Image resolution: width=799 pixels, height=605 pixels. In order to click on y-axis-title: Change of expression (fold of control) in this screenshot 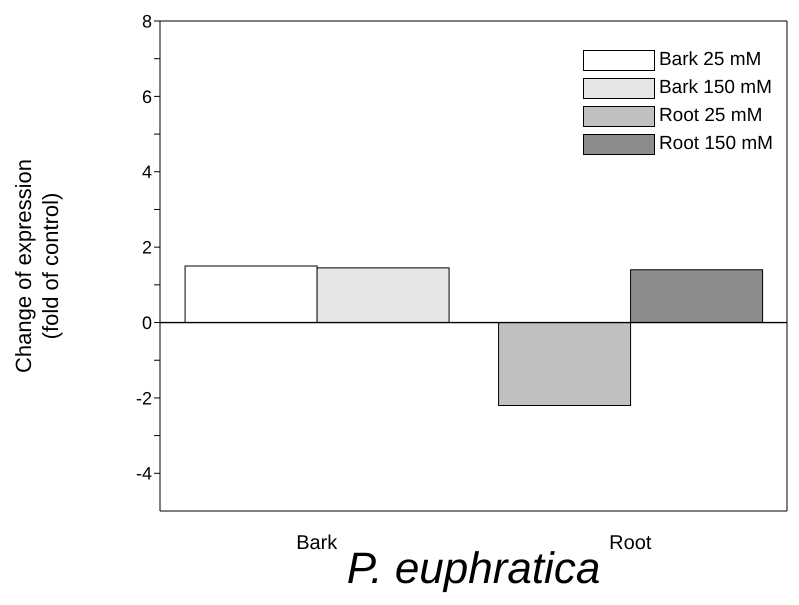, I will do `click(37, 266)`.